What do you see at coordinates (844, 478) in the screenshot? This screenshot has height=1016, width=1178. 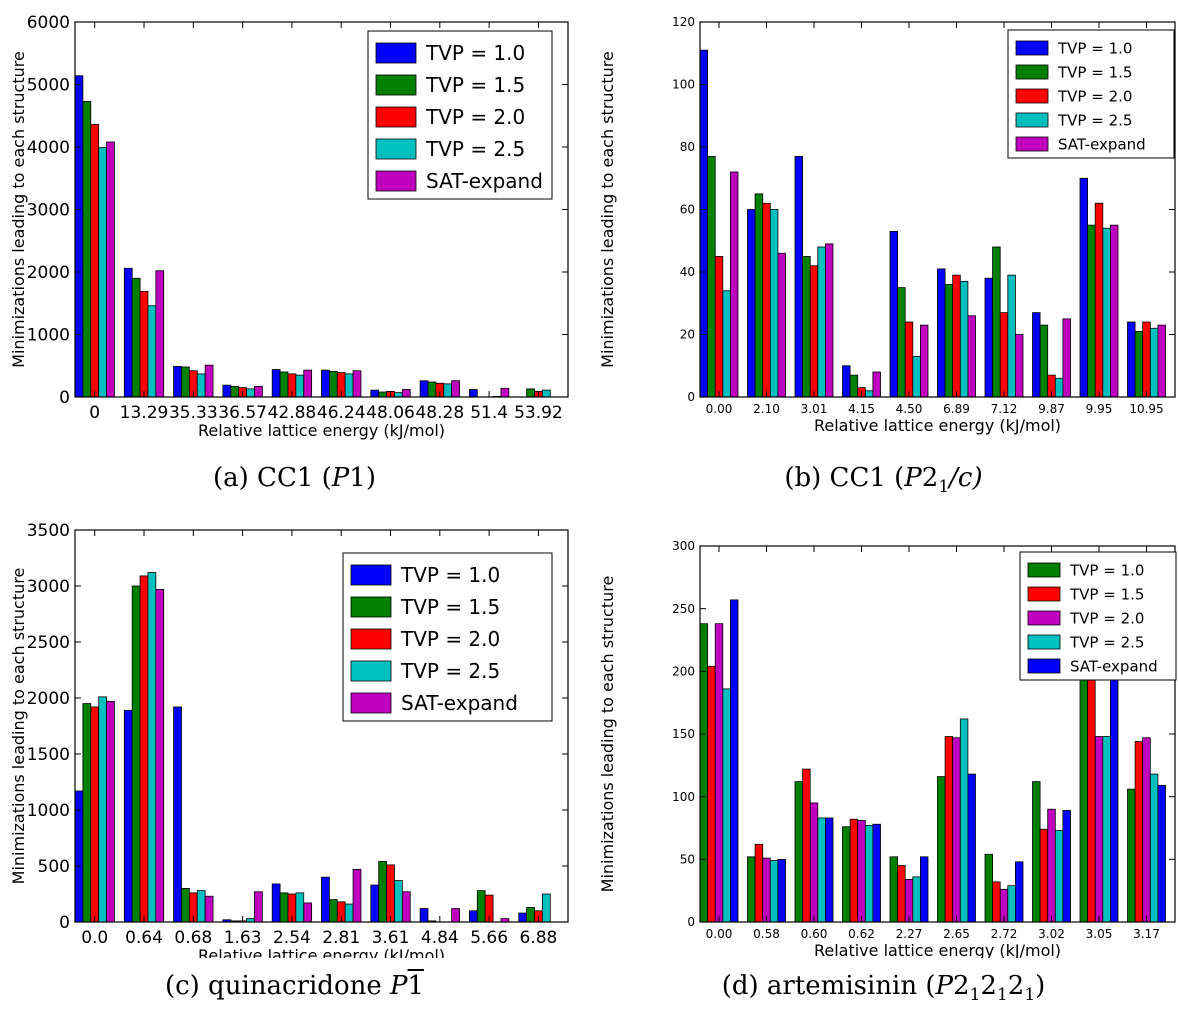 I see `caption-b-prefix: (b) CC1 (` at bounding box center [844, 478].